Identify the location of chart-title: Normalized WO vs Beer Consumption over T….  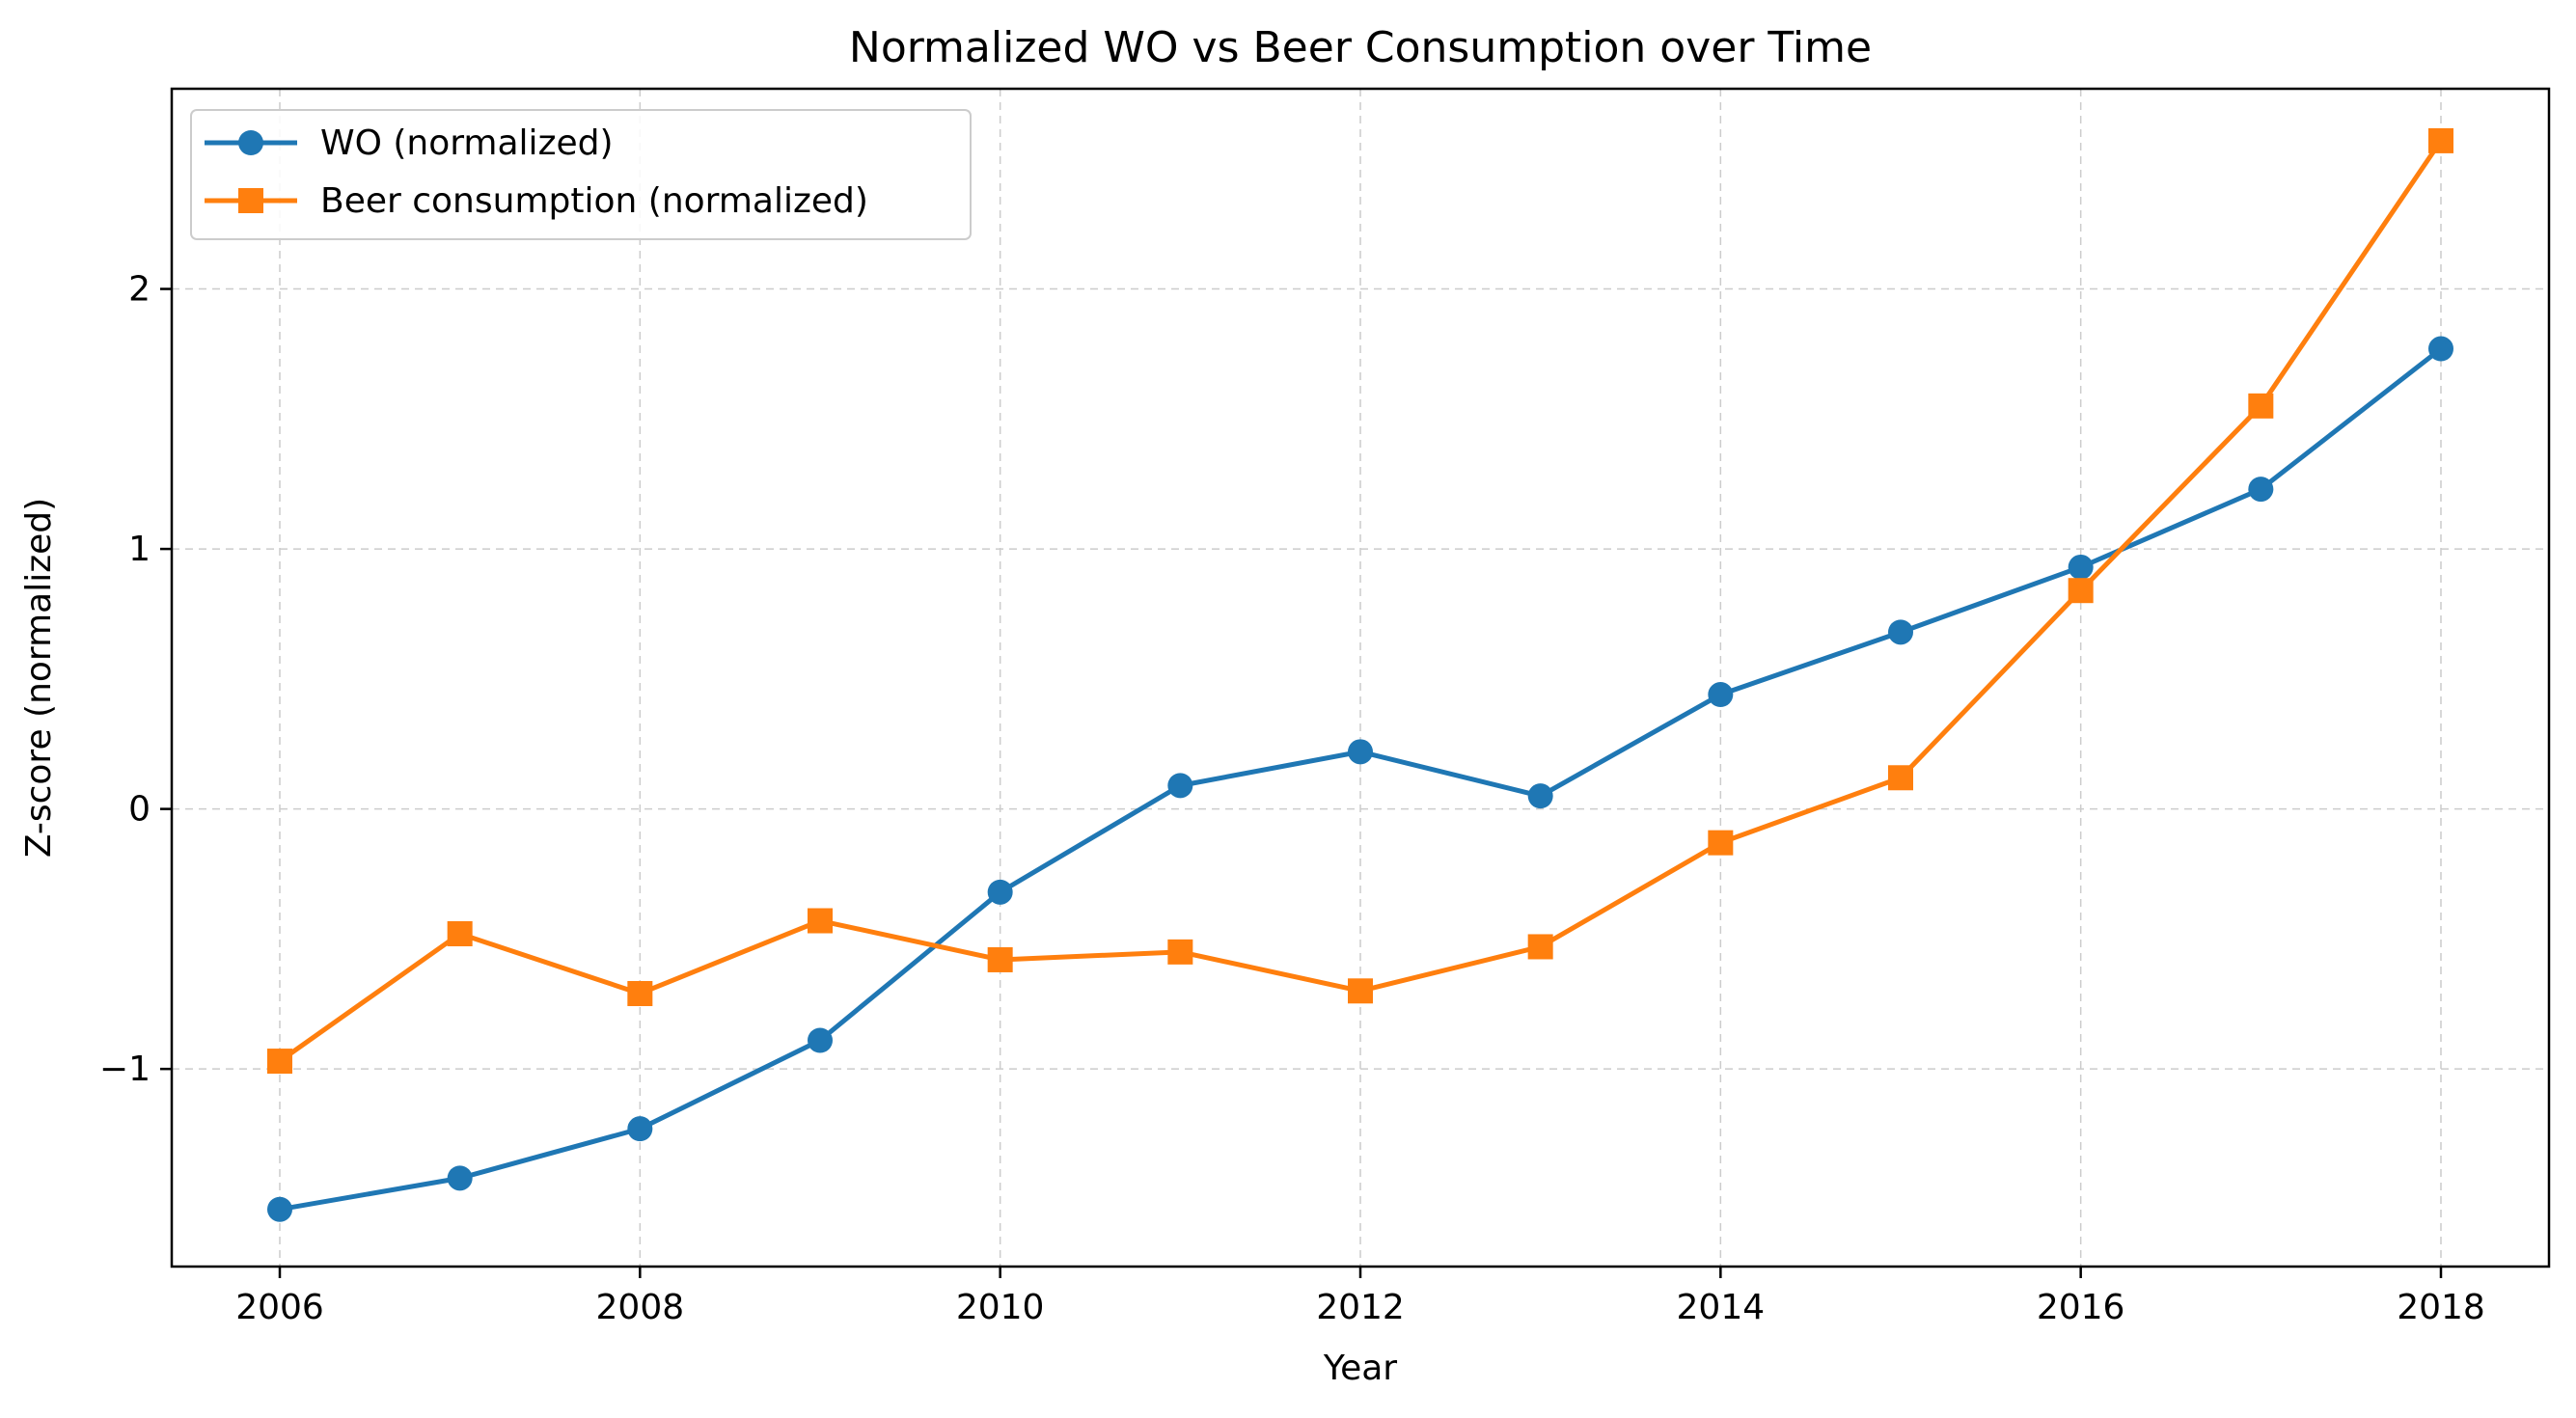
(1360, 47).